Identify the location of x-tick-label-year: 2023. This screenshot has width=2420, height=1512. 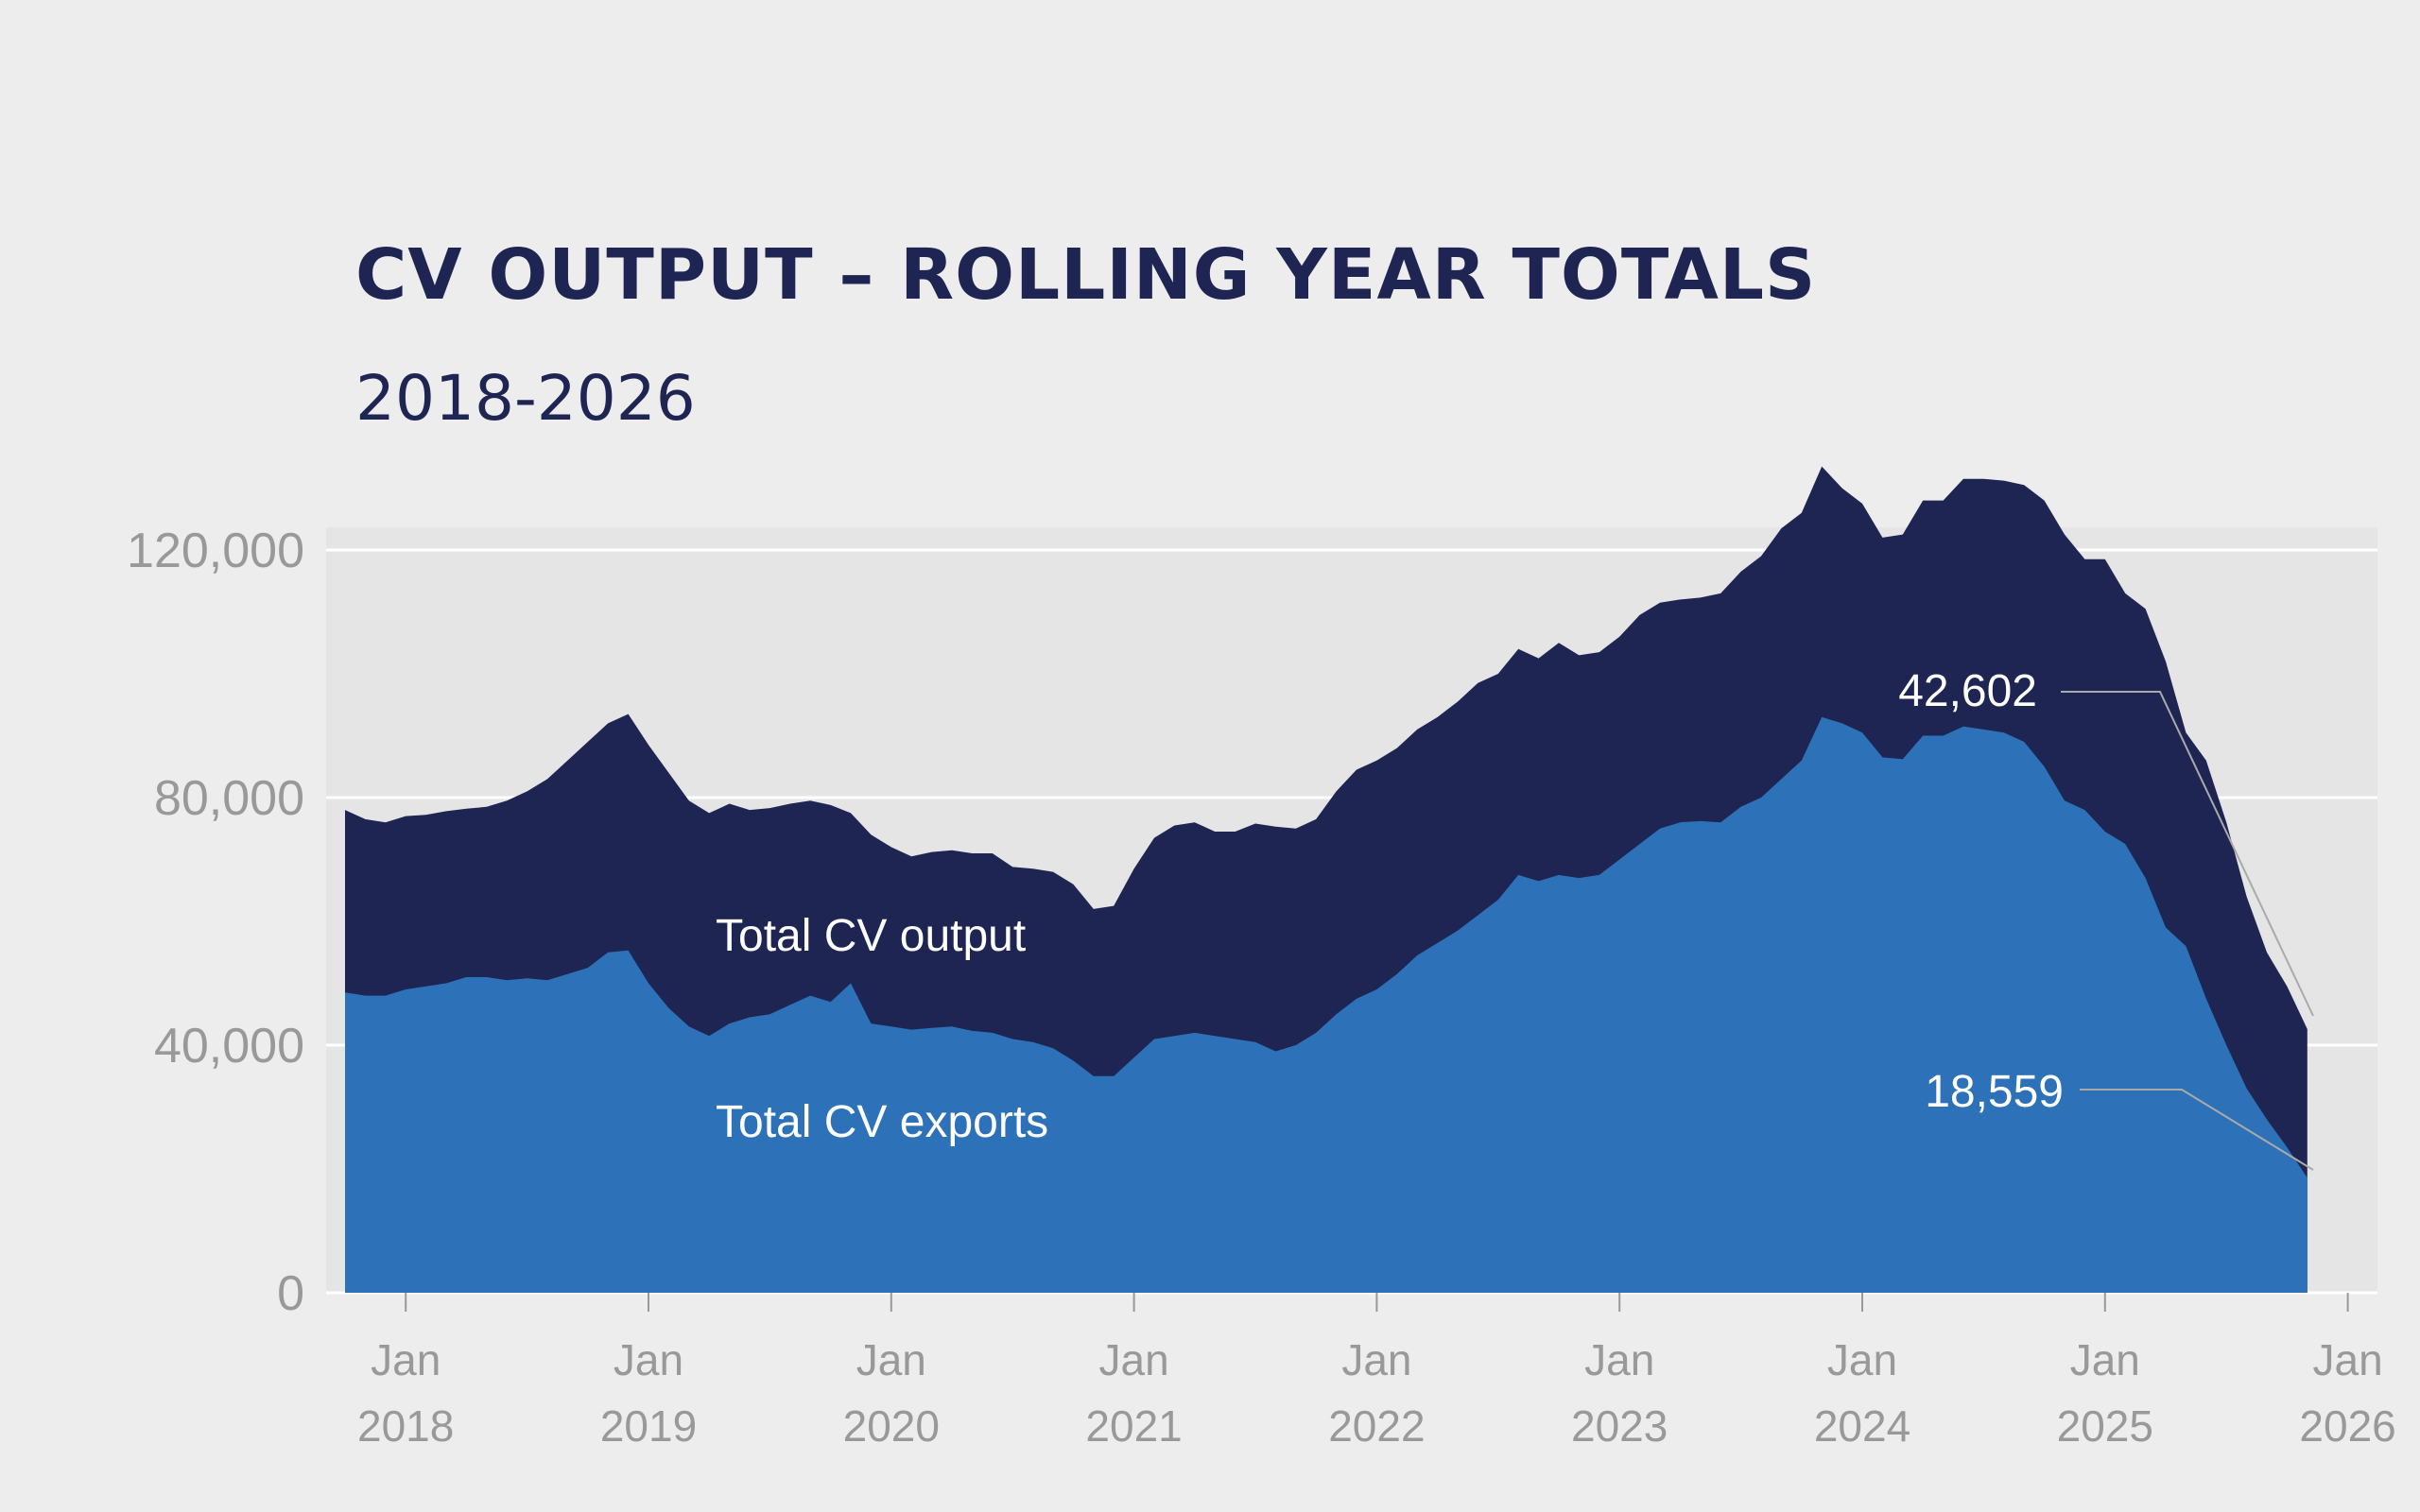
(1619, 1426).